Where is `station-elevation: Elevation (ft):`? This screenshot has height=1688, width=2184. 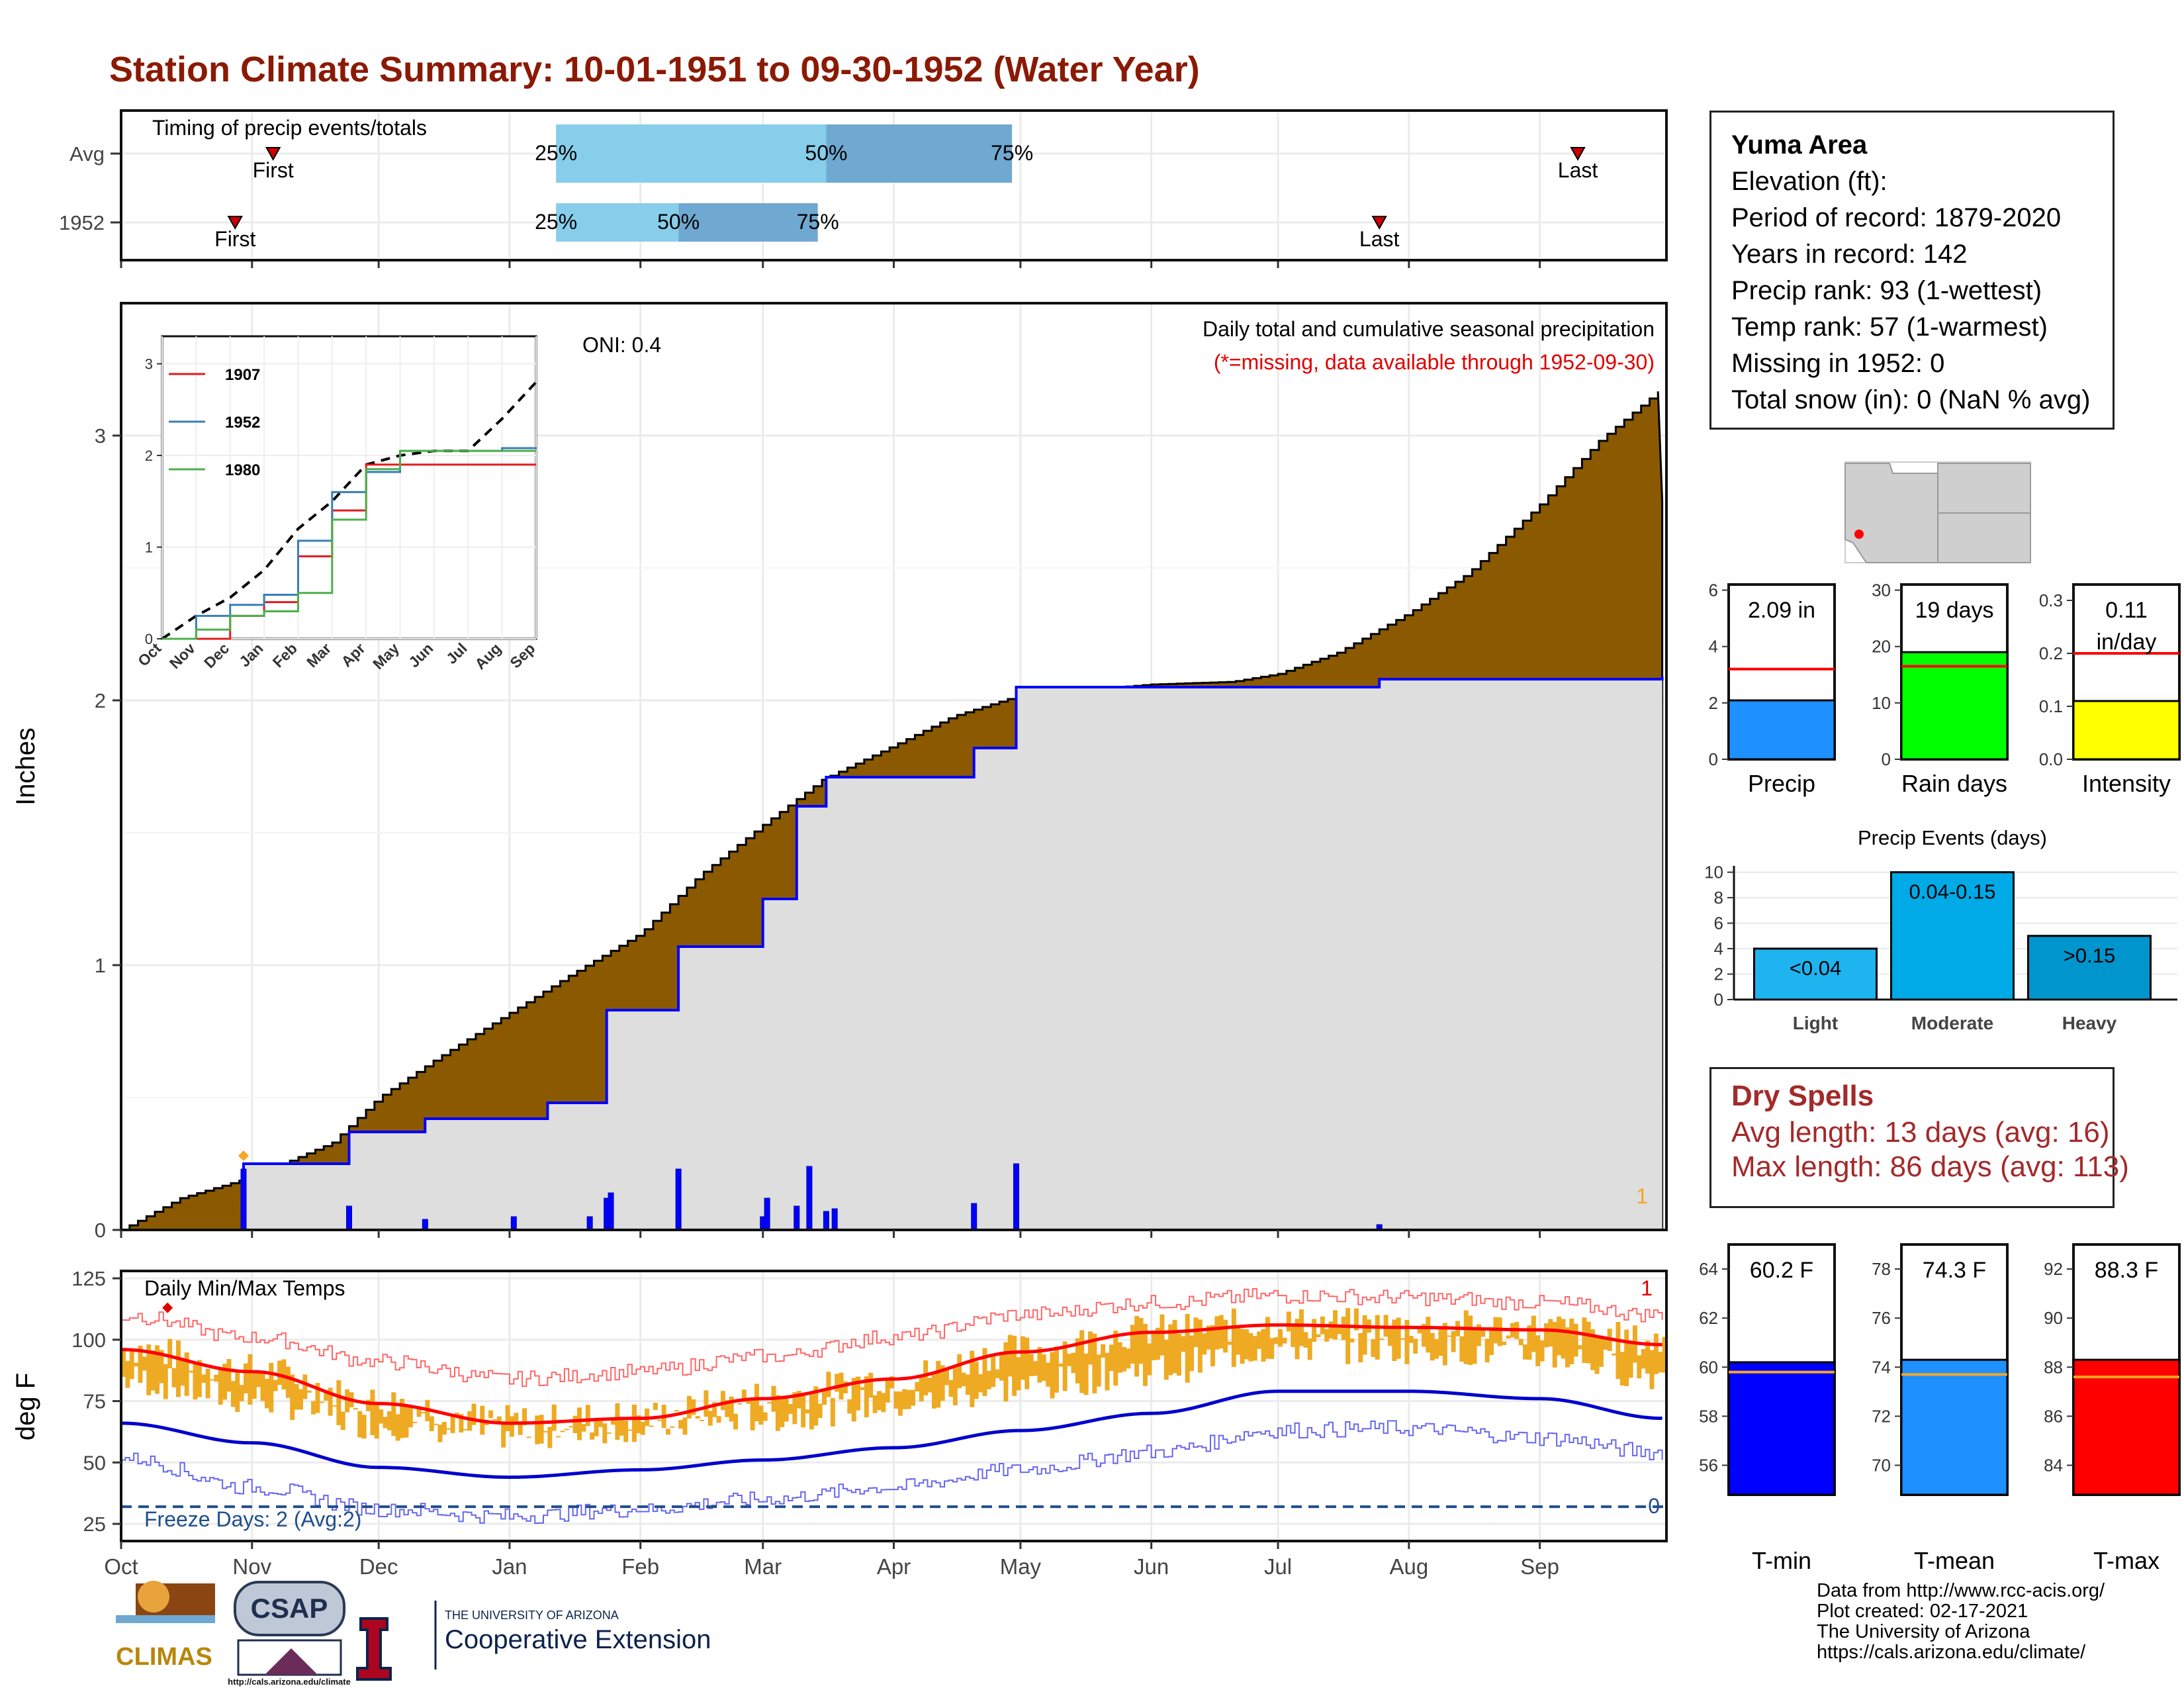 station-elevation: Elevation (ft): is located at coordinates (1809, 181).